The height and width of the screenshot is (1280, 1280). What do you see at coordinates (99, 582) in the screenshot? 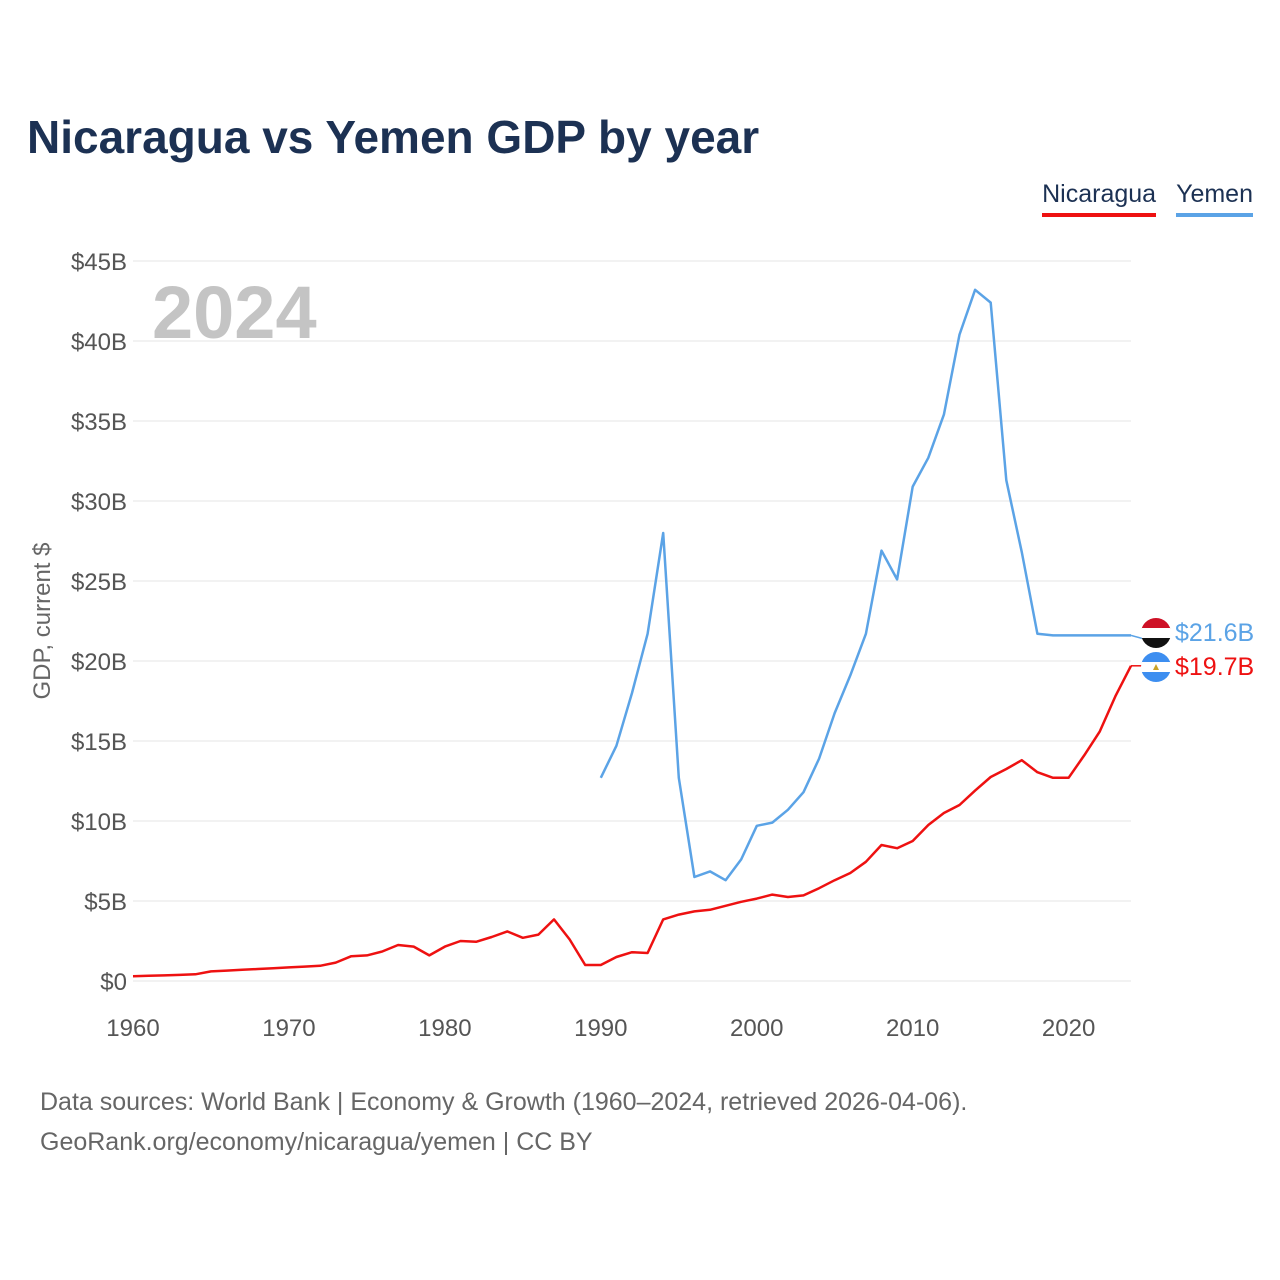
I see `y-tick-label: $25B` at bounding box center [99, 582].